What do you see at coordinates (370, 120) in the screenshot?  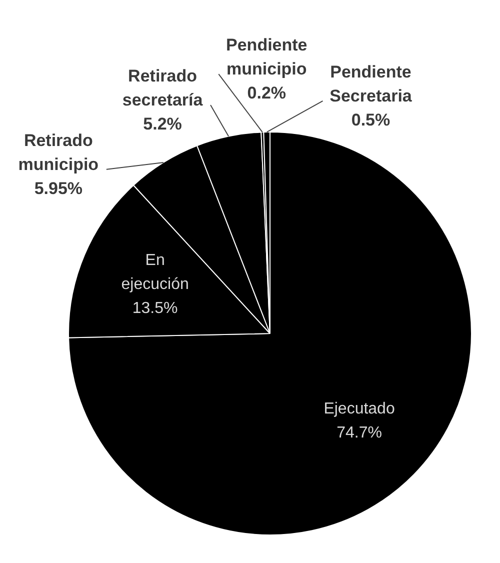 I see `data-label: 0.5%` at bounding box center [370, 120].